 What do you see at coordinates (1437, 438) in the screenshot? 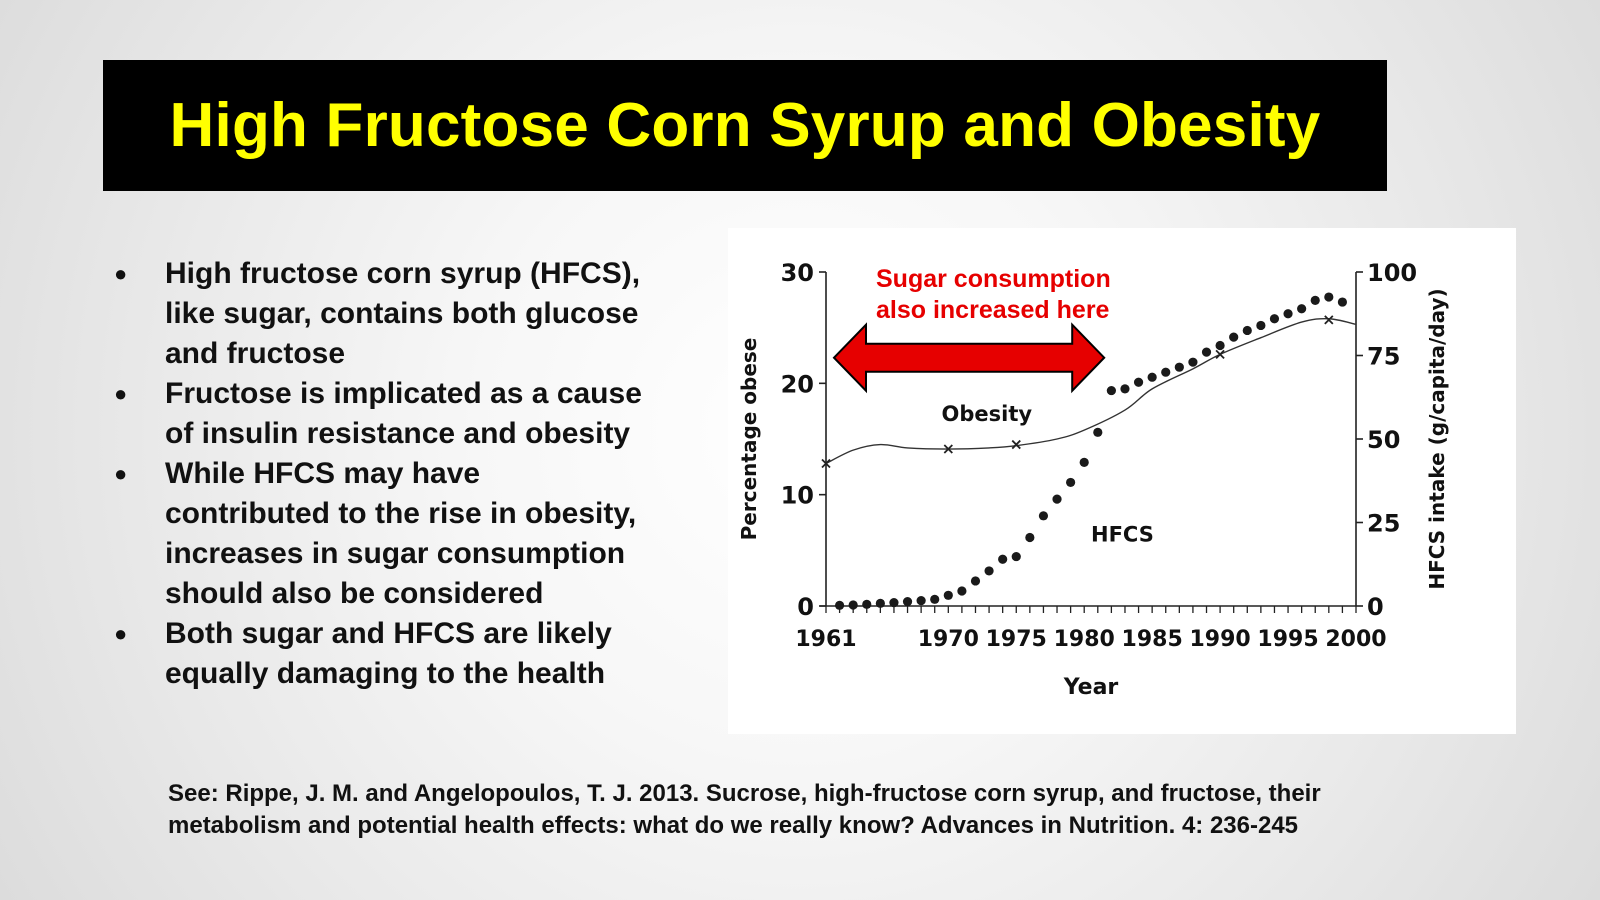
I see `right-y-axis-label: HFCS intake (g/capita/day)` at bounding box center [1437, 438].